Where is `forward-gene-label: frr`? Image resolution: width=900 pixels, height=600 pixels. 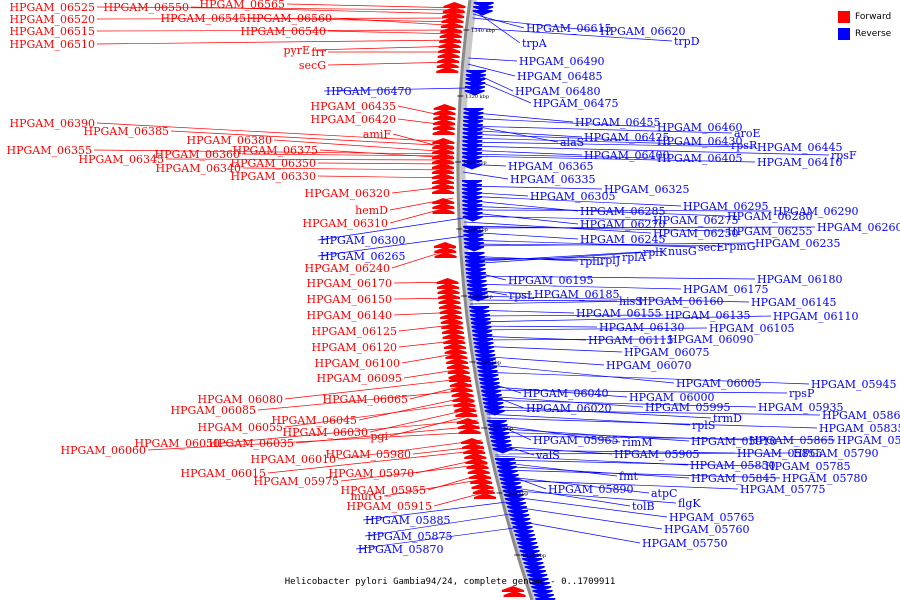
forward-gene-label: frr is located at coordinates (318, 52).